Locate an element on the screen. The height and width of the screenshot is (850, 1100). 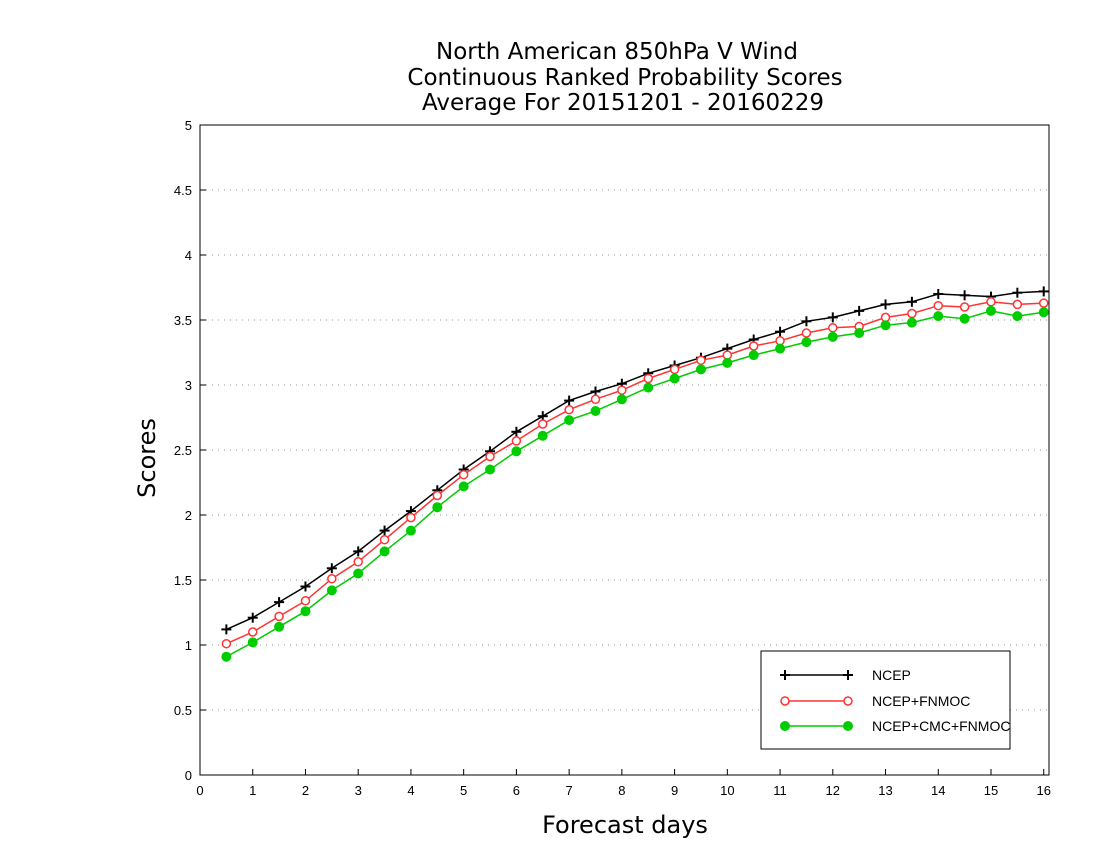
y-axis-label: Scores is located at coordinates (147, 458).